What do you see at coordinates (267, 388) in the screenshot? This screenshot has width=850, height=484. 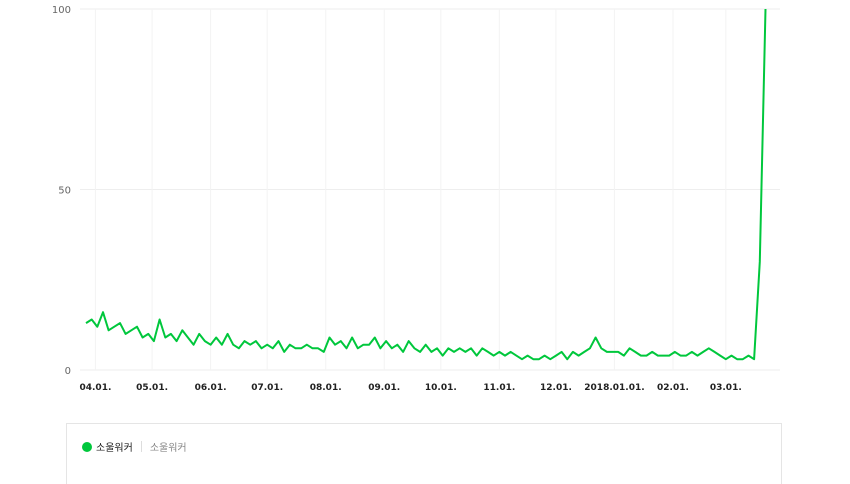 I see `x-tick-label: 07.01.` at bounding box center [267, 388].